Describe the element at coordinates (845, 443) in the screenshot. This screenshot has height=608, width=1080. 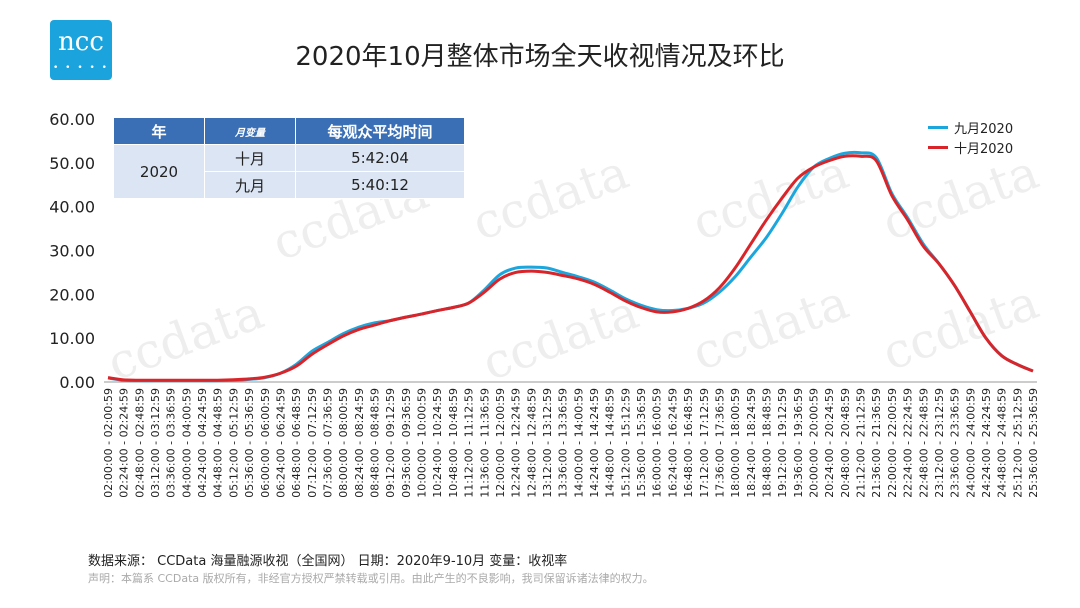
I see `x-tick-label: 20:48:00 - 20:48:59` at that location.